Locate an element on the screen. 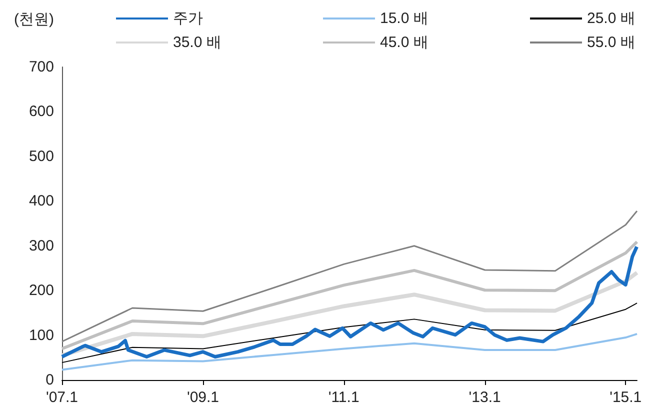  y-tick-label: 100 is located at coordinates (41, 335).